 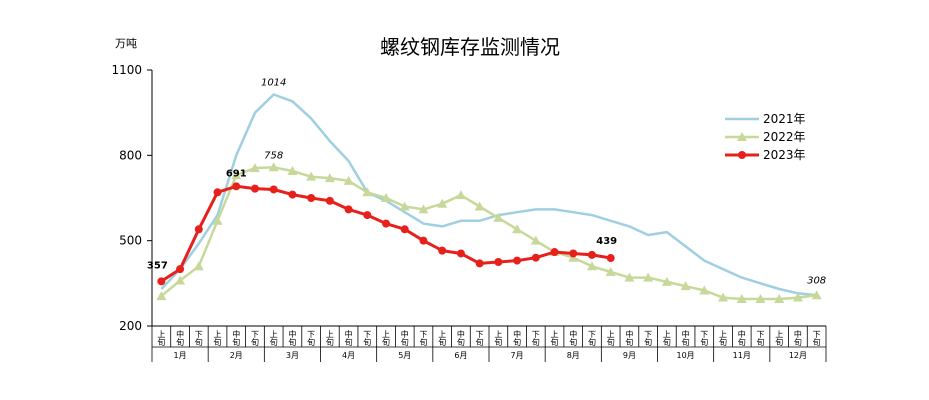 I want to click on y-tick-label: 1100, so click(x=126, y=70).